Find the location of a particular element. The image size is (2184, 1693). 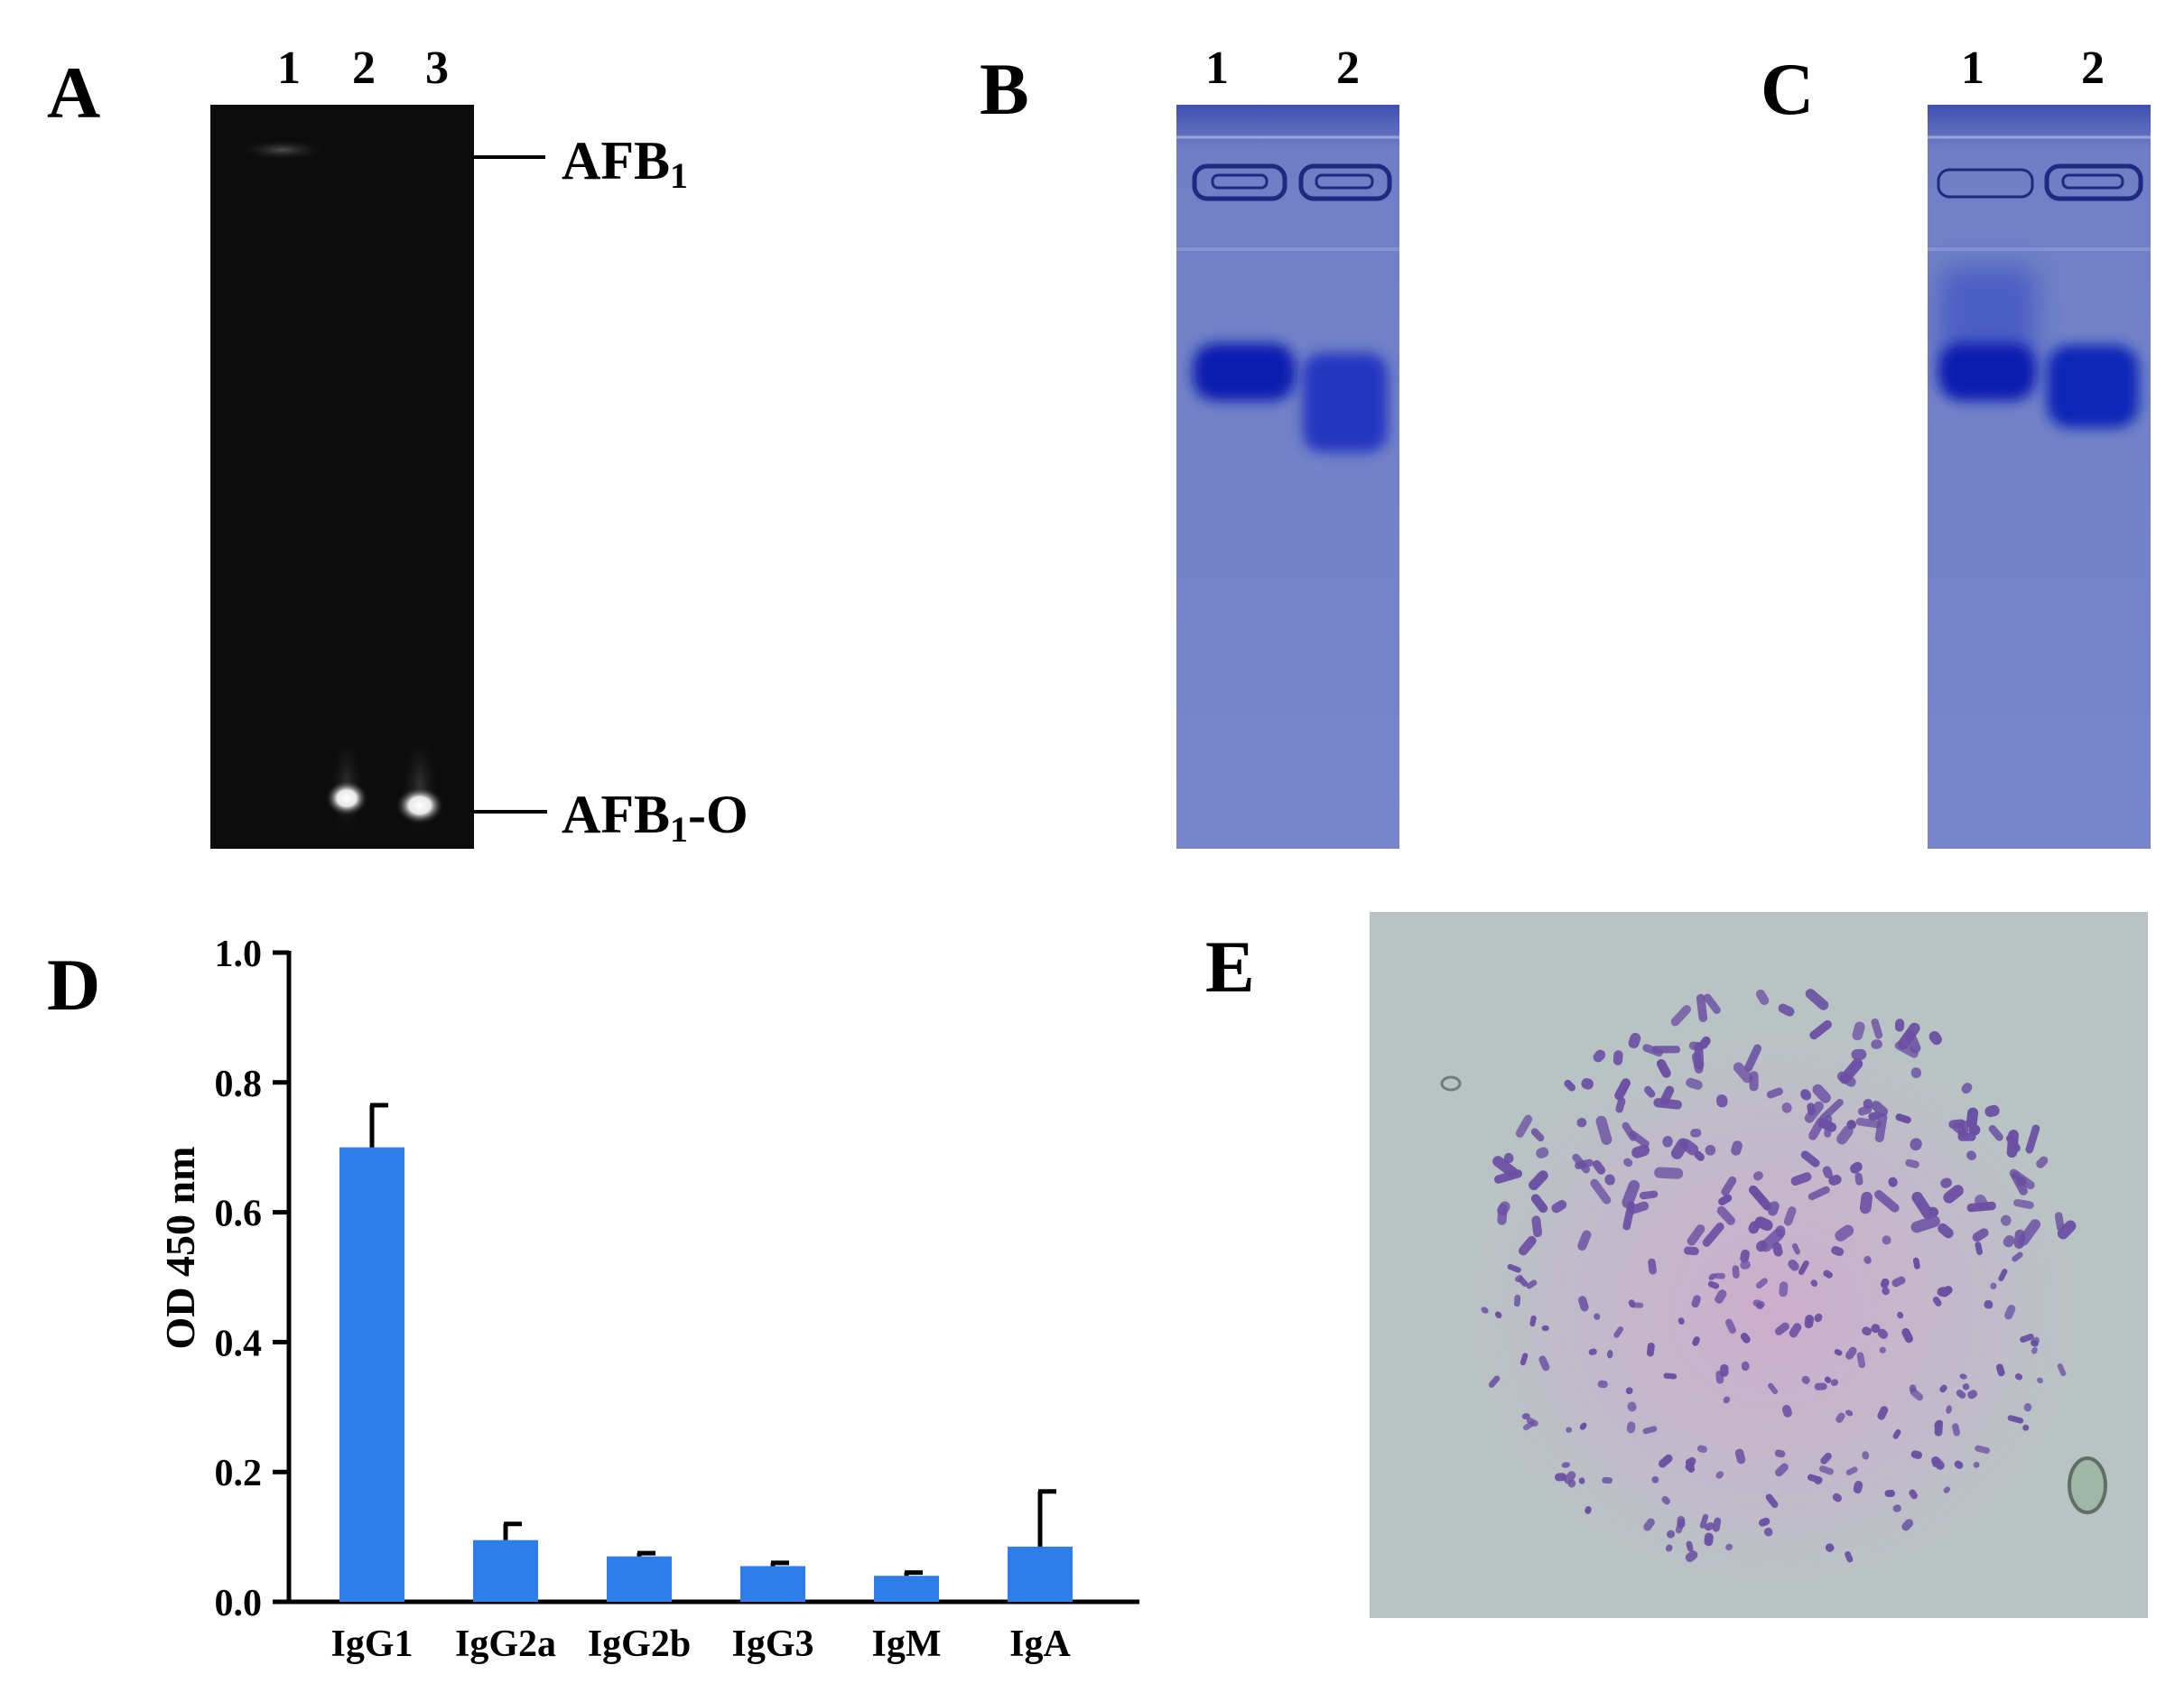

y-tick-label: 0.0 is located at coordinates (239, 1603).